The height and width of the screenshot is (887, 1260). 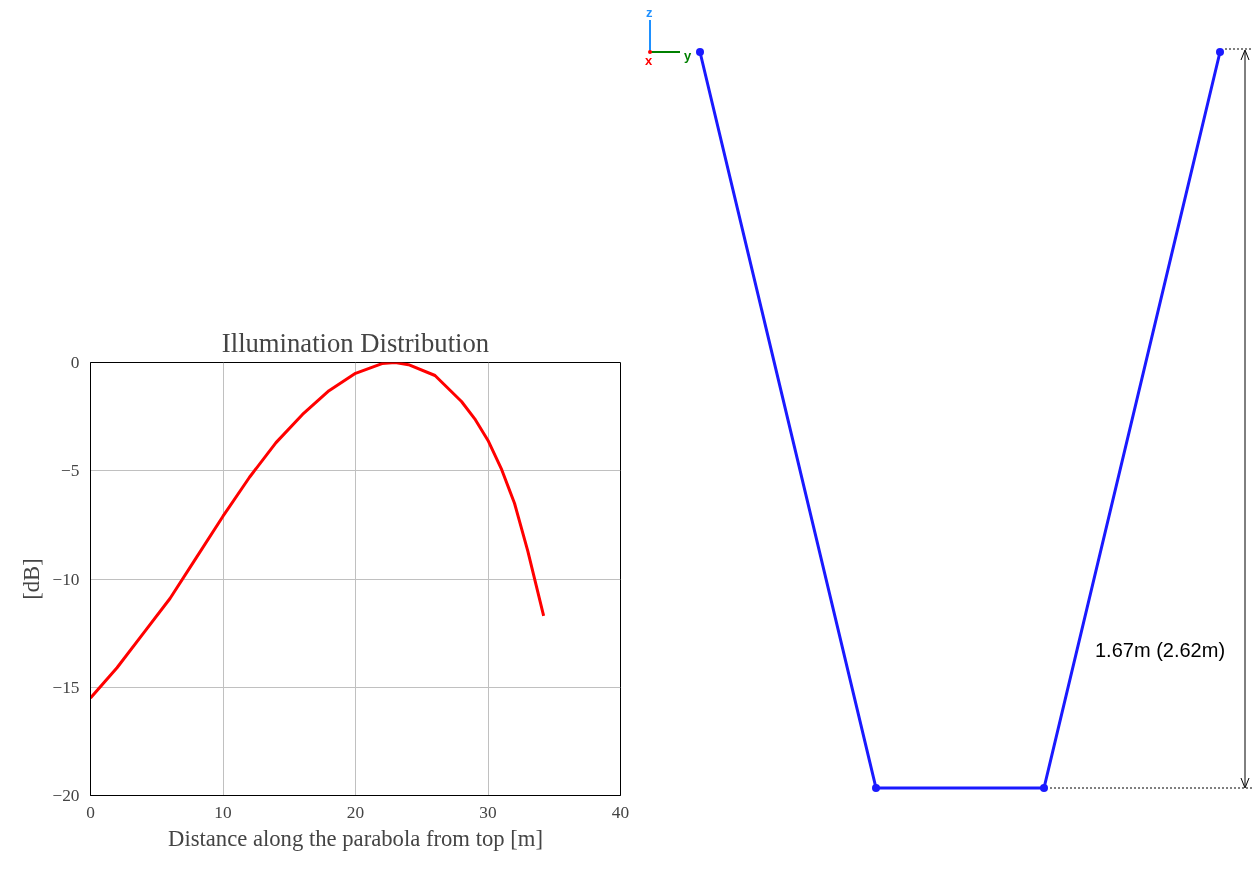 What do you see at coordinates (488, 812) in the screenshot?
I see `x-tick-label: 30` at bounding box center [488, 812].